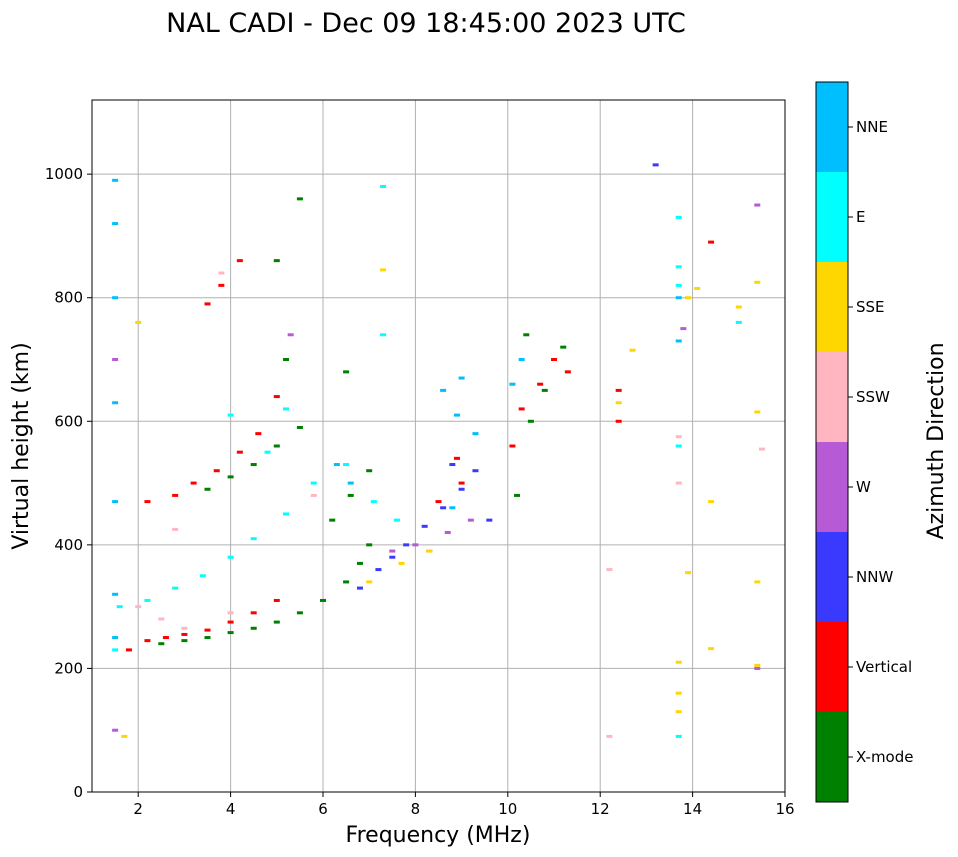  I want to click on colorbar-tick-label: SSE, so click(870, 307).